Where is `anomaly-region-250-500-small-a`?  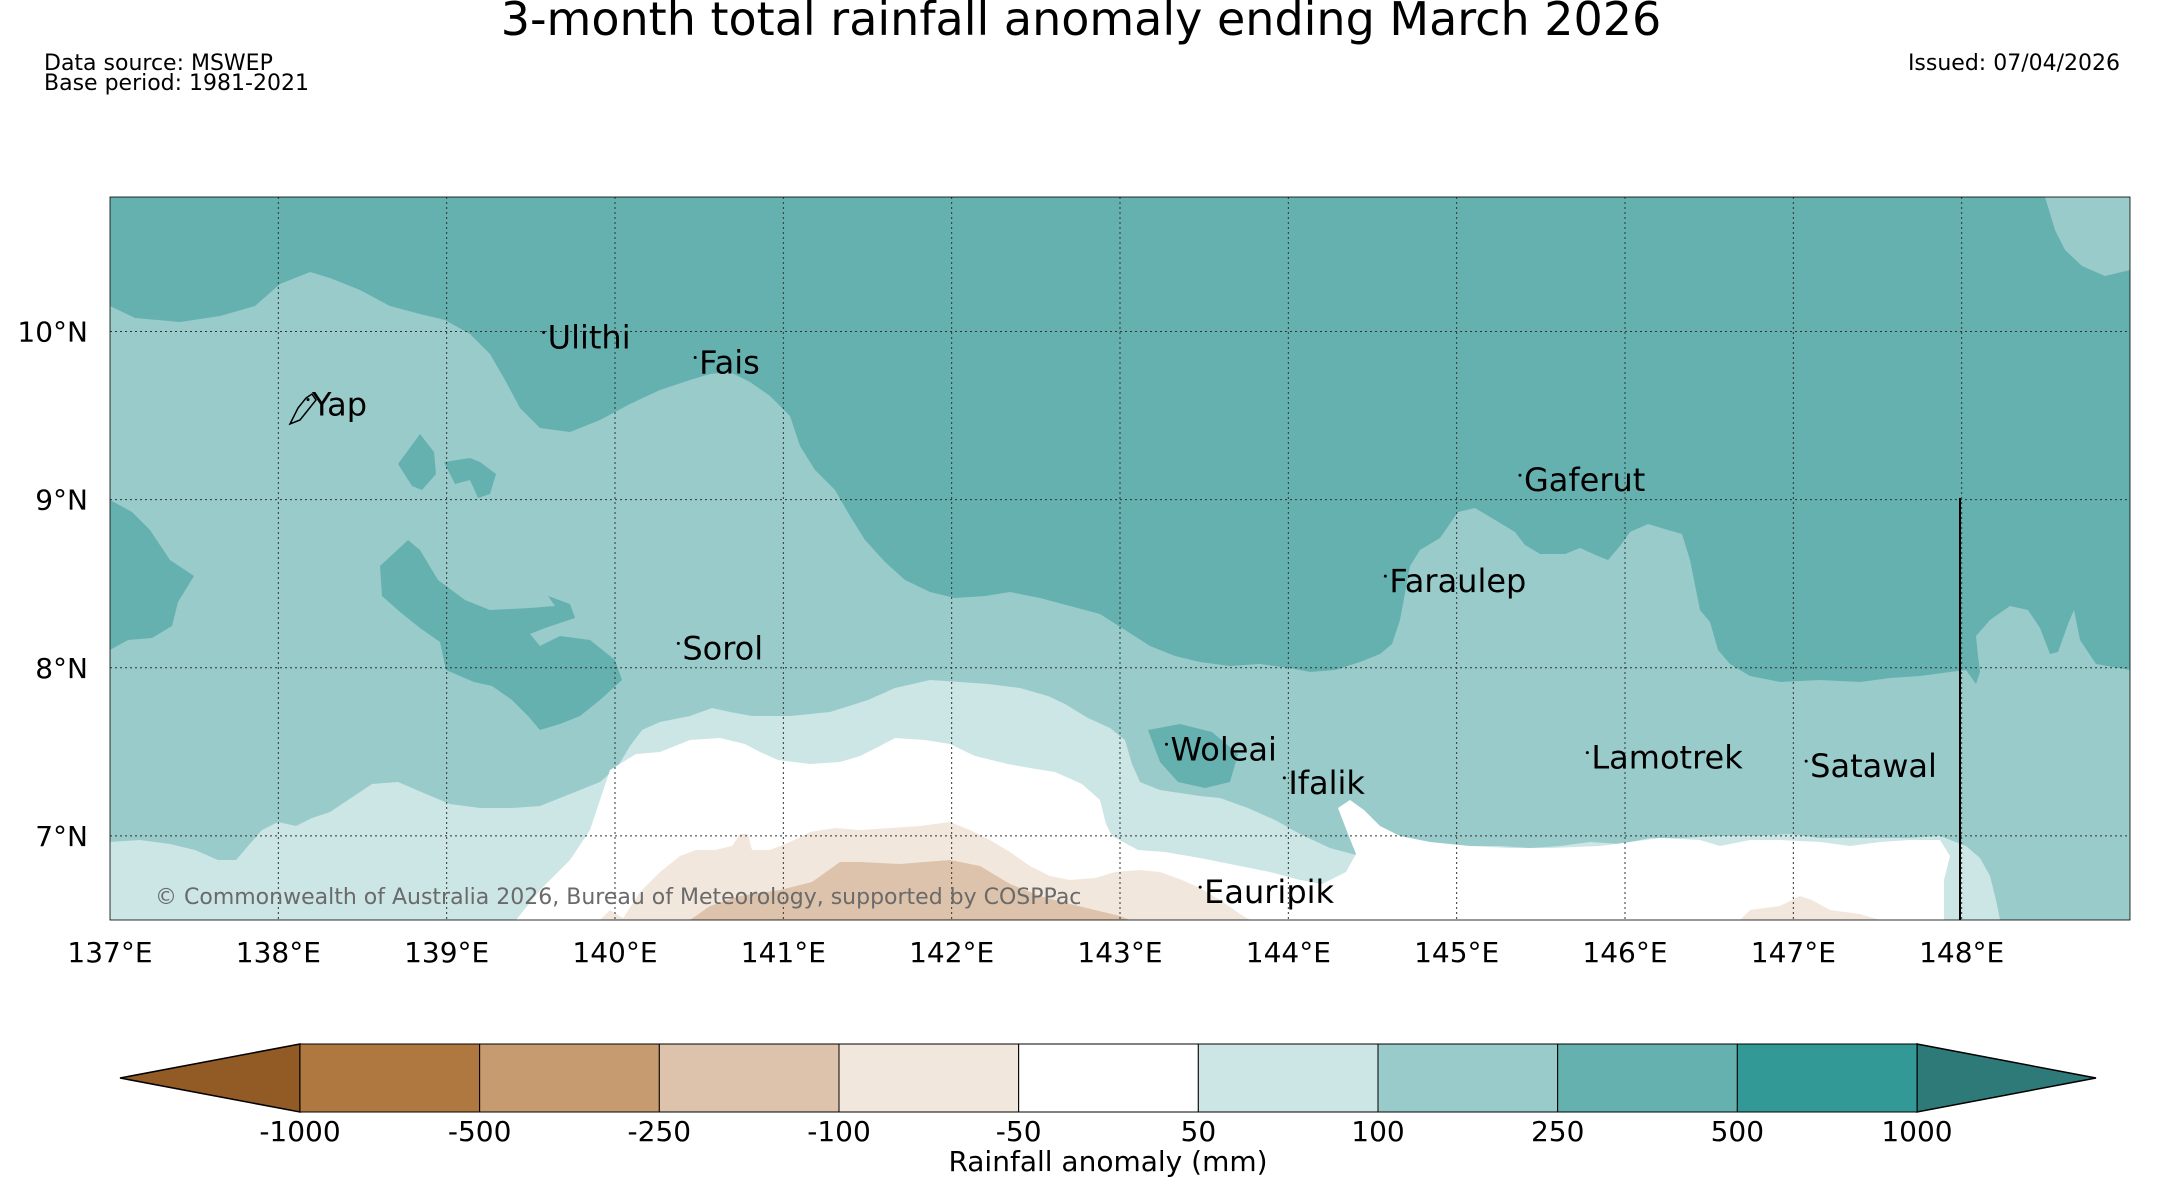 anomaly-region-250-500-small-a is located at coordinates (417, 462).